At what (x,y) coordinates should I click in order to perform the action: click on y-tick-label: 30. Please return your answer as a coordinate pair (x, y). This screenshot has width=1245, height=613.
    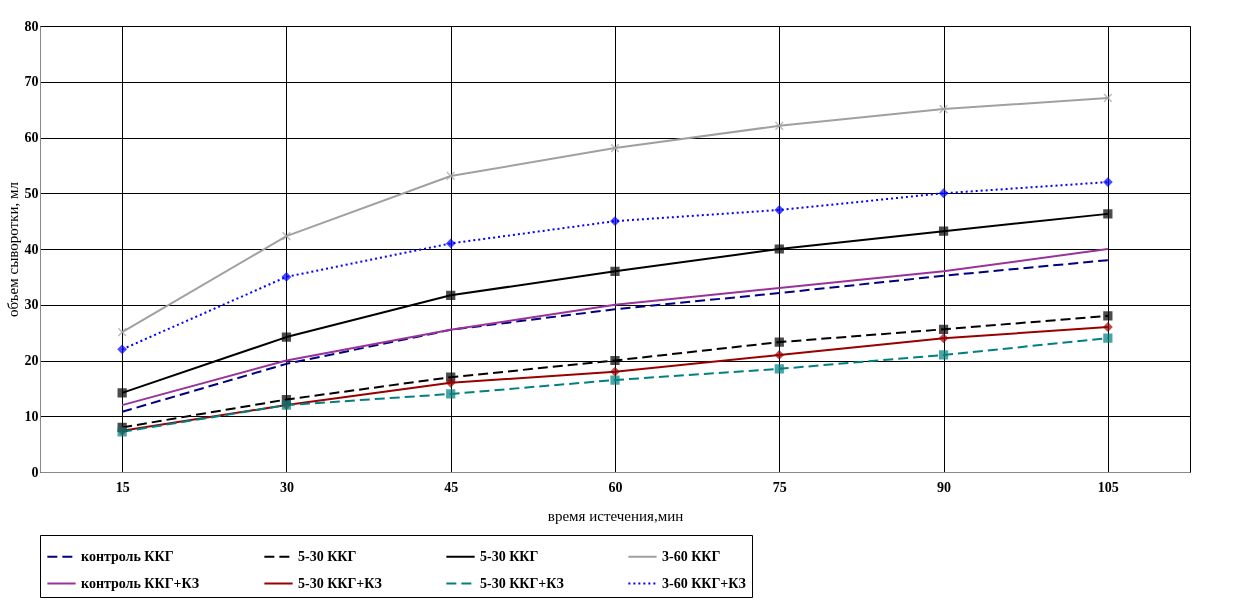
    Looking at the image, I should click on (31, 305).